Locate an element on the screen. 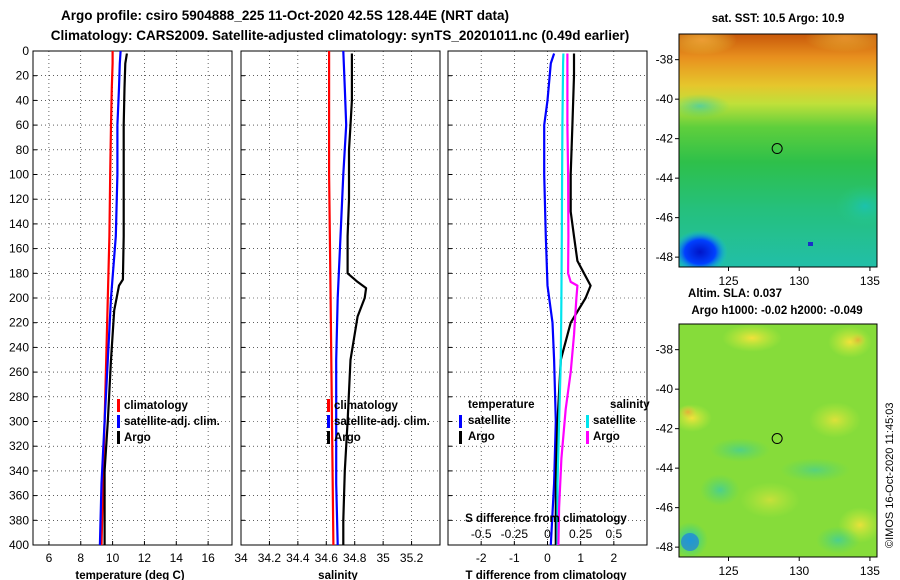 The width and height of the screenshot is (900, 580). temperature-x-label: temperature (deg C) is located at coordinates (129, 575).